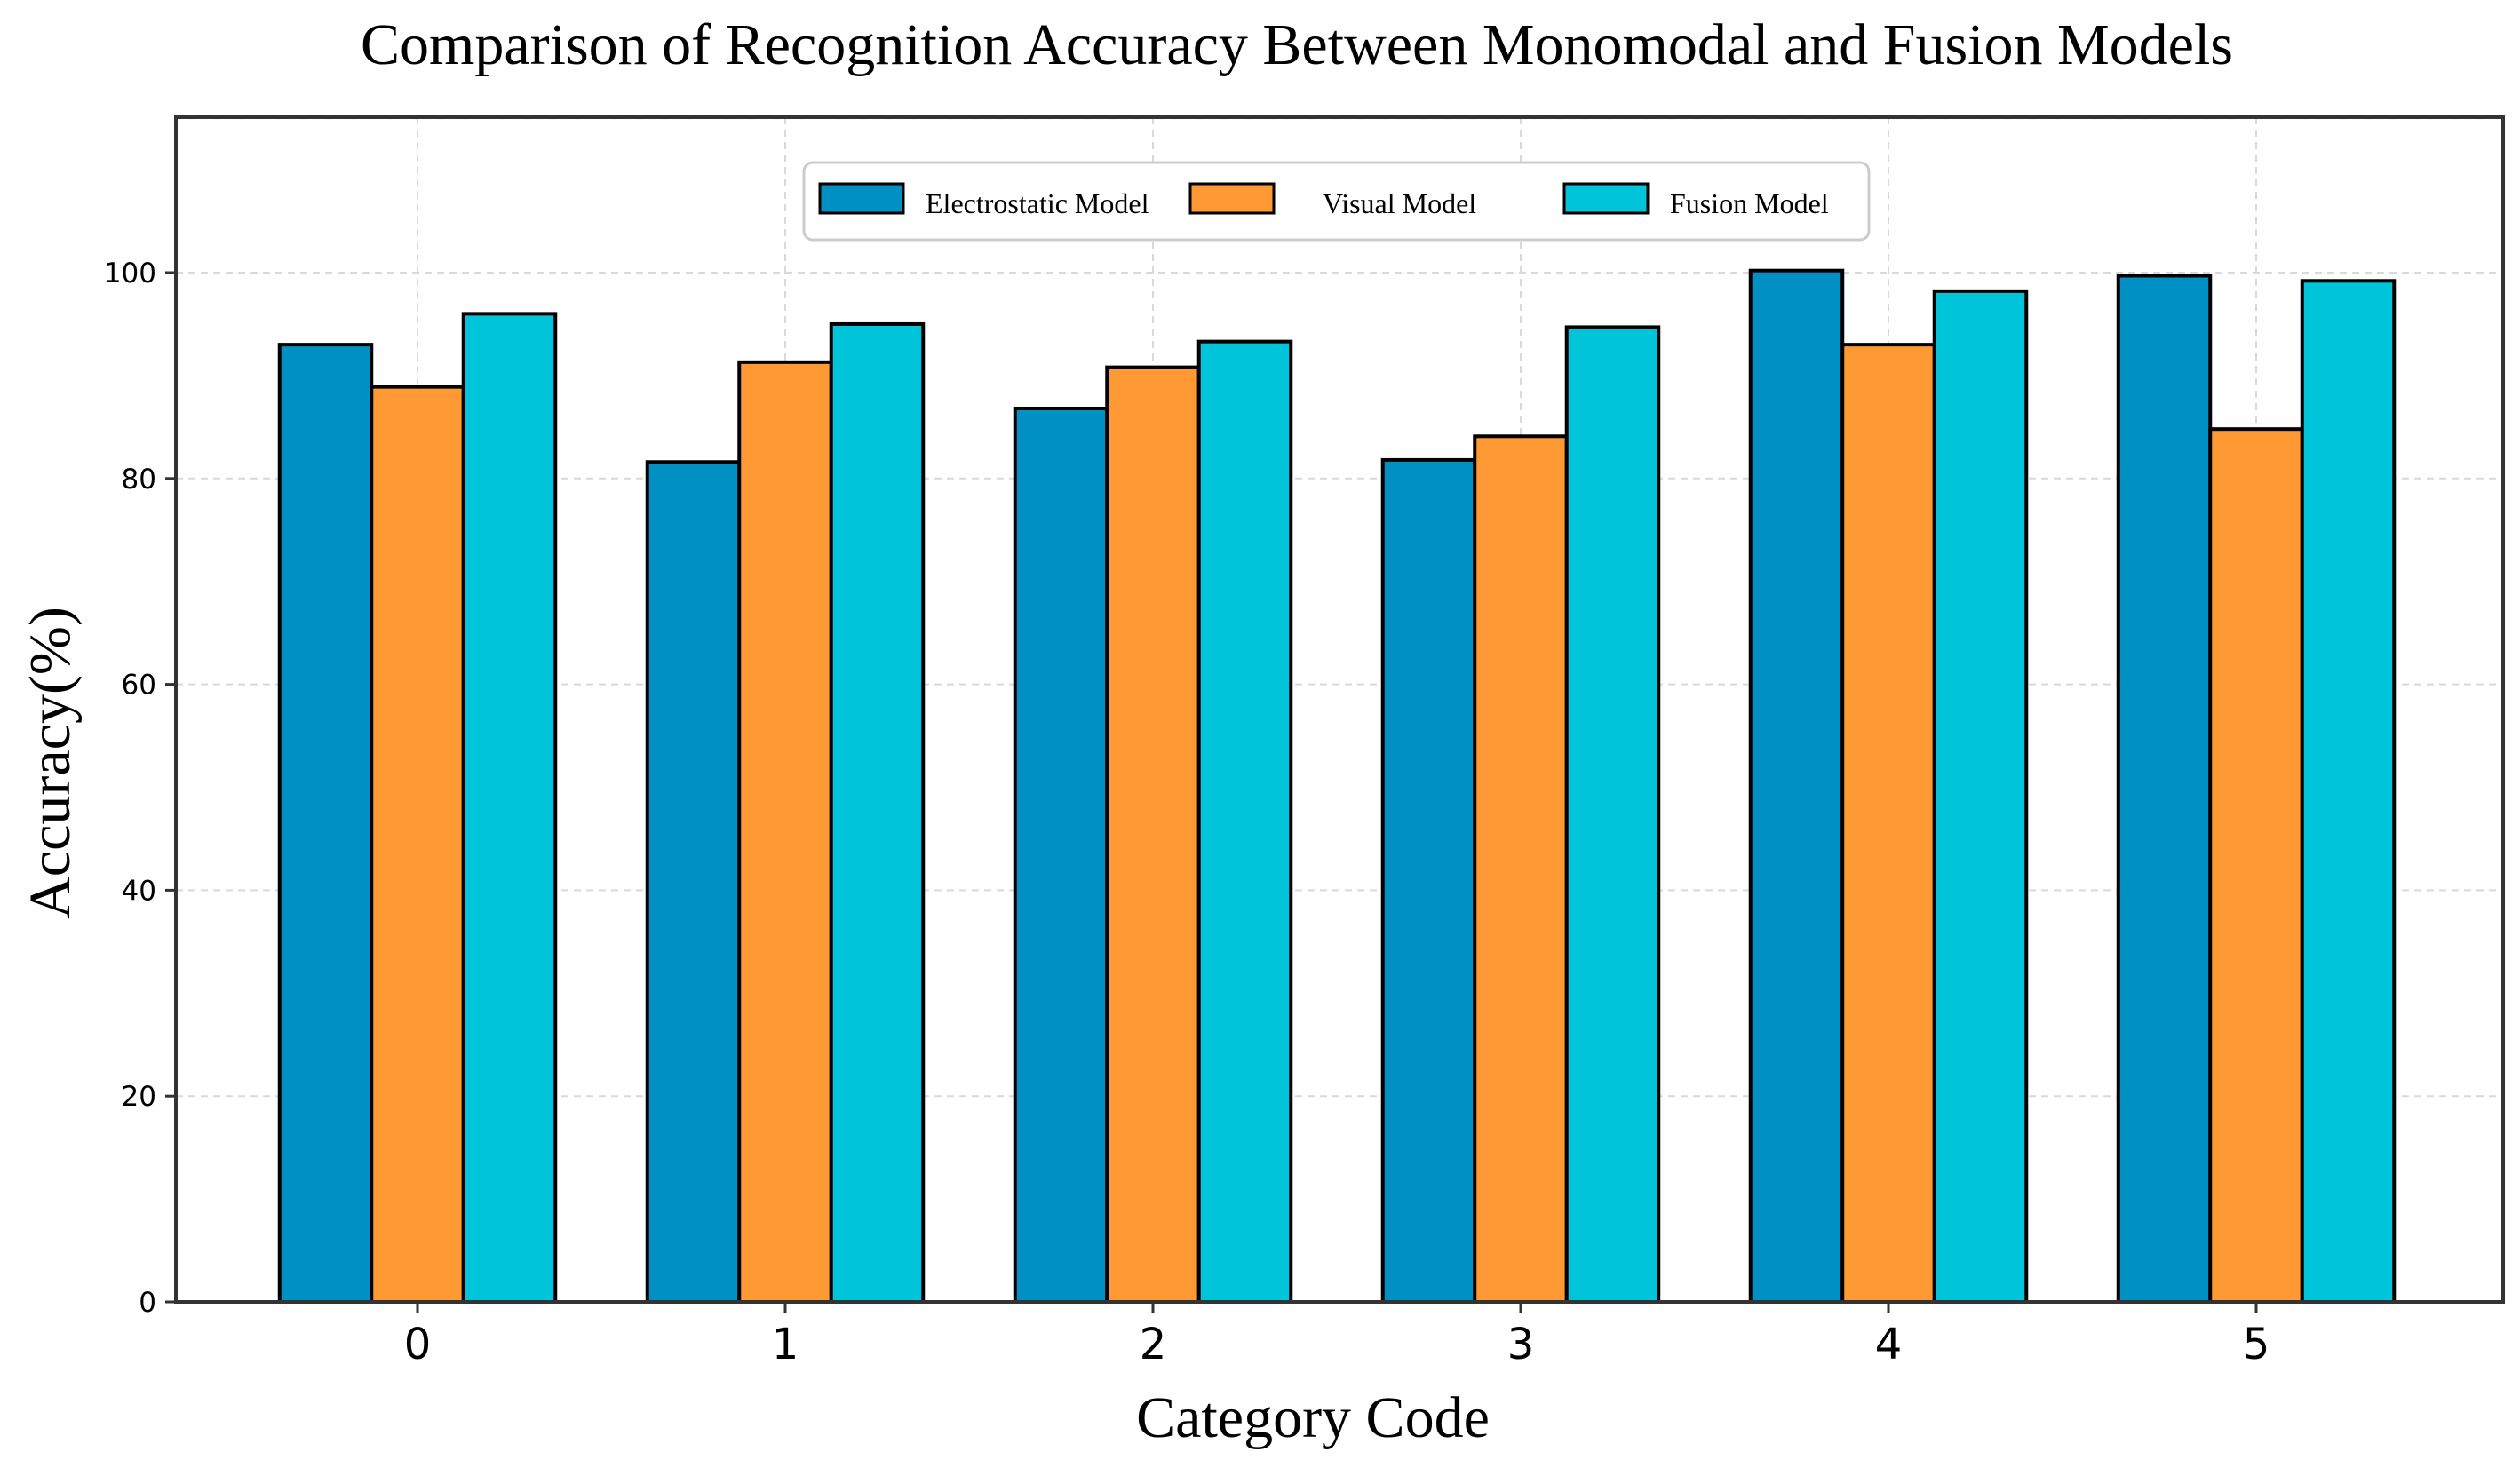 The height and width of the screenshot is (1468, 2520). I want to click on x-tick-label: 0, so click(418, 1344).